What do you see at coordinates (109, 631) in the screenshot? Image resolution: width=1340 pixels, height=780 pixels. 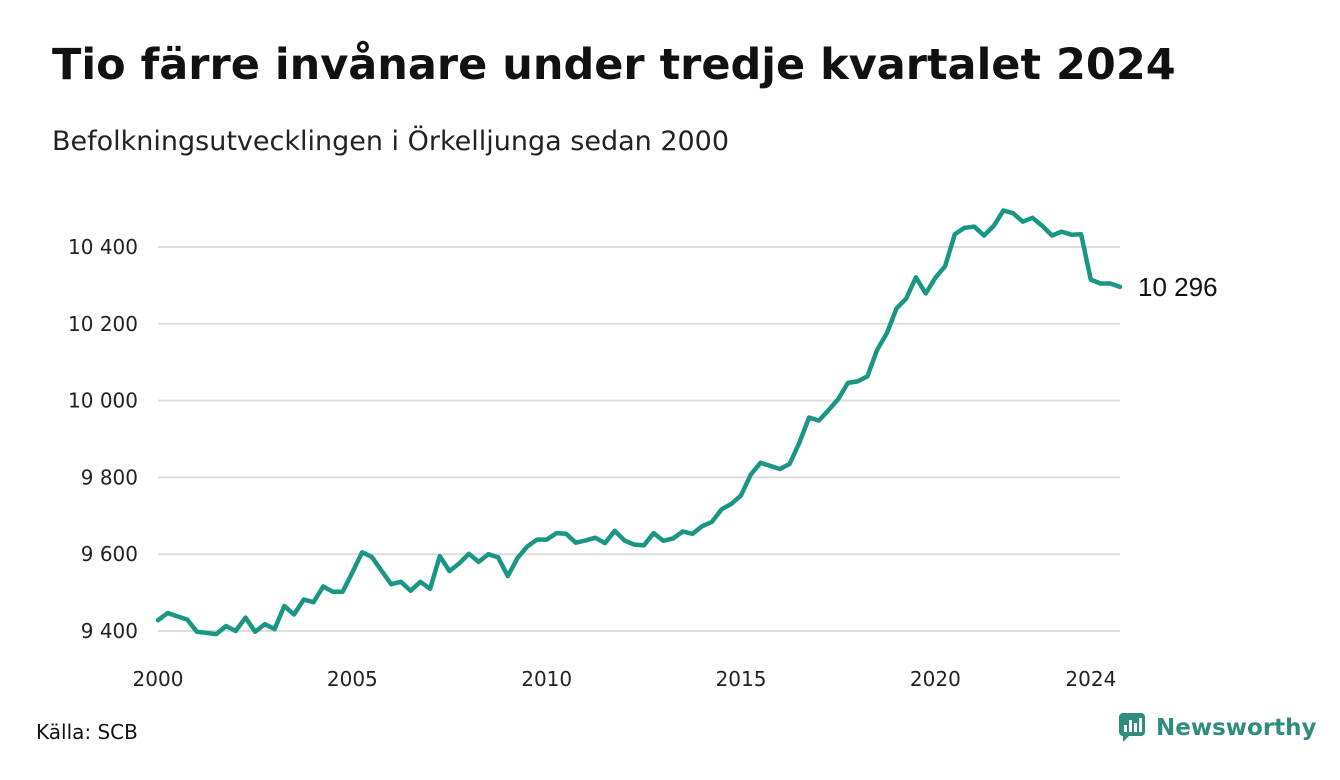 I see `y-tick-label: 9 400` at bounding box center [109, 631].